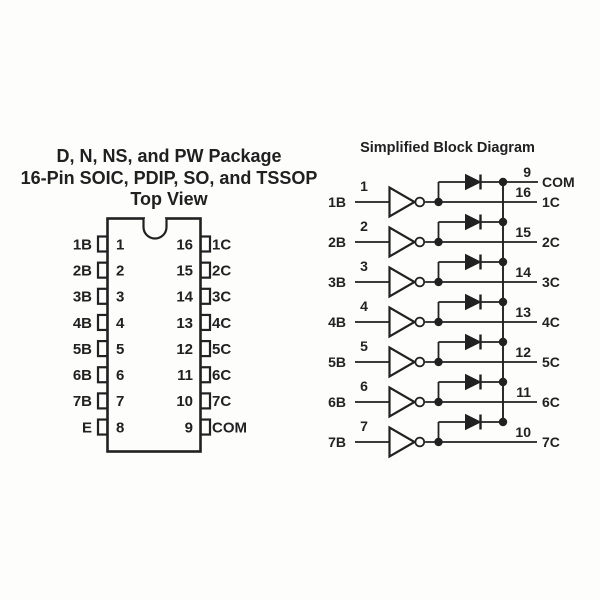 This screenshot has width=600, height=600. I want to click on package-pin-label-right: 2C, so click(221, 270).